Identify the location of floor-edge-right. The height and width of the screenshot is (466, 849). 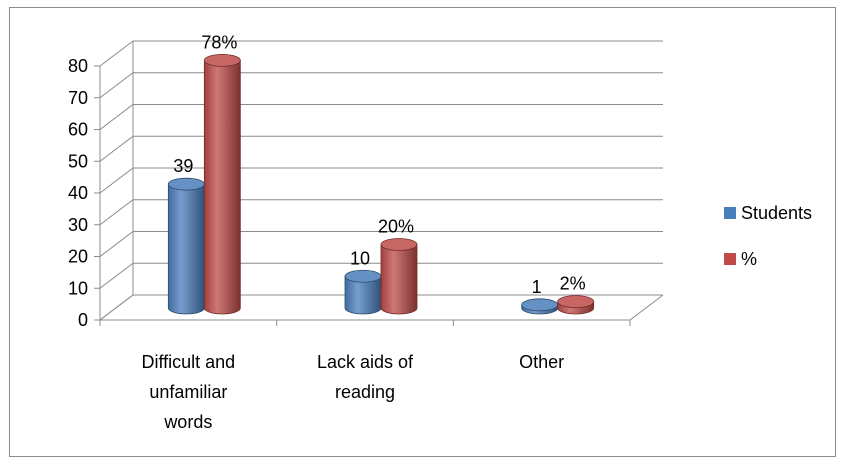
(646, 307).